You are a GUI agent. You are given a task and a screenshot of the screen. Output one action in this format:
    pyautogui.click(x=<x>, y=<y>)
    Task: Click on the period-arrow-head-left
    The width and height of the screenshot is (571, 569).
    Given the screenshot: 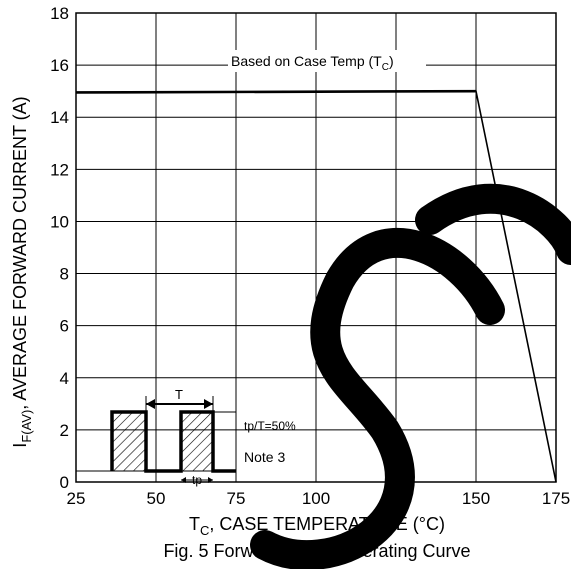 What is the action you would take?
    pyautogui.click(x=150, y=404)
    